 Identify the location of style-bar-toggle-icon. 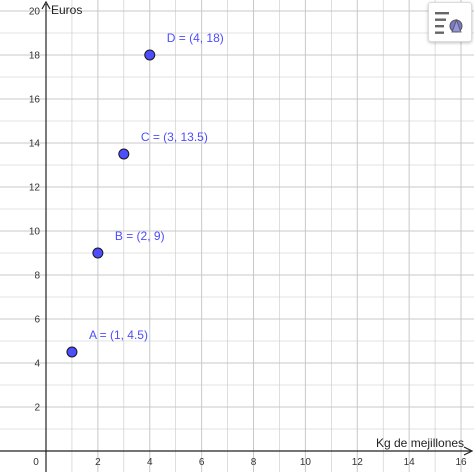
(449, 23).